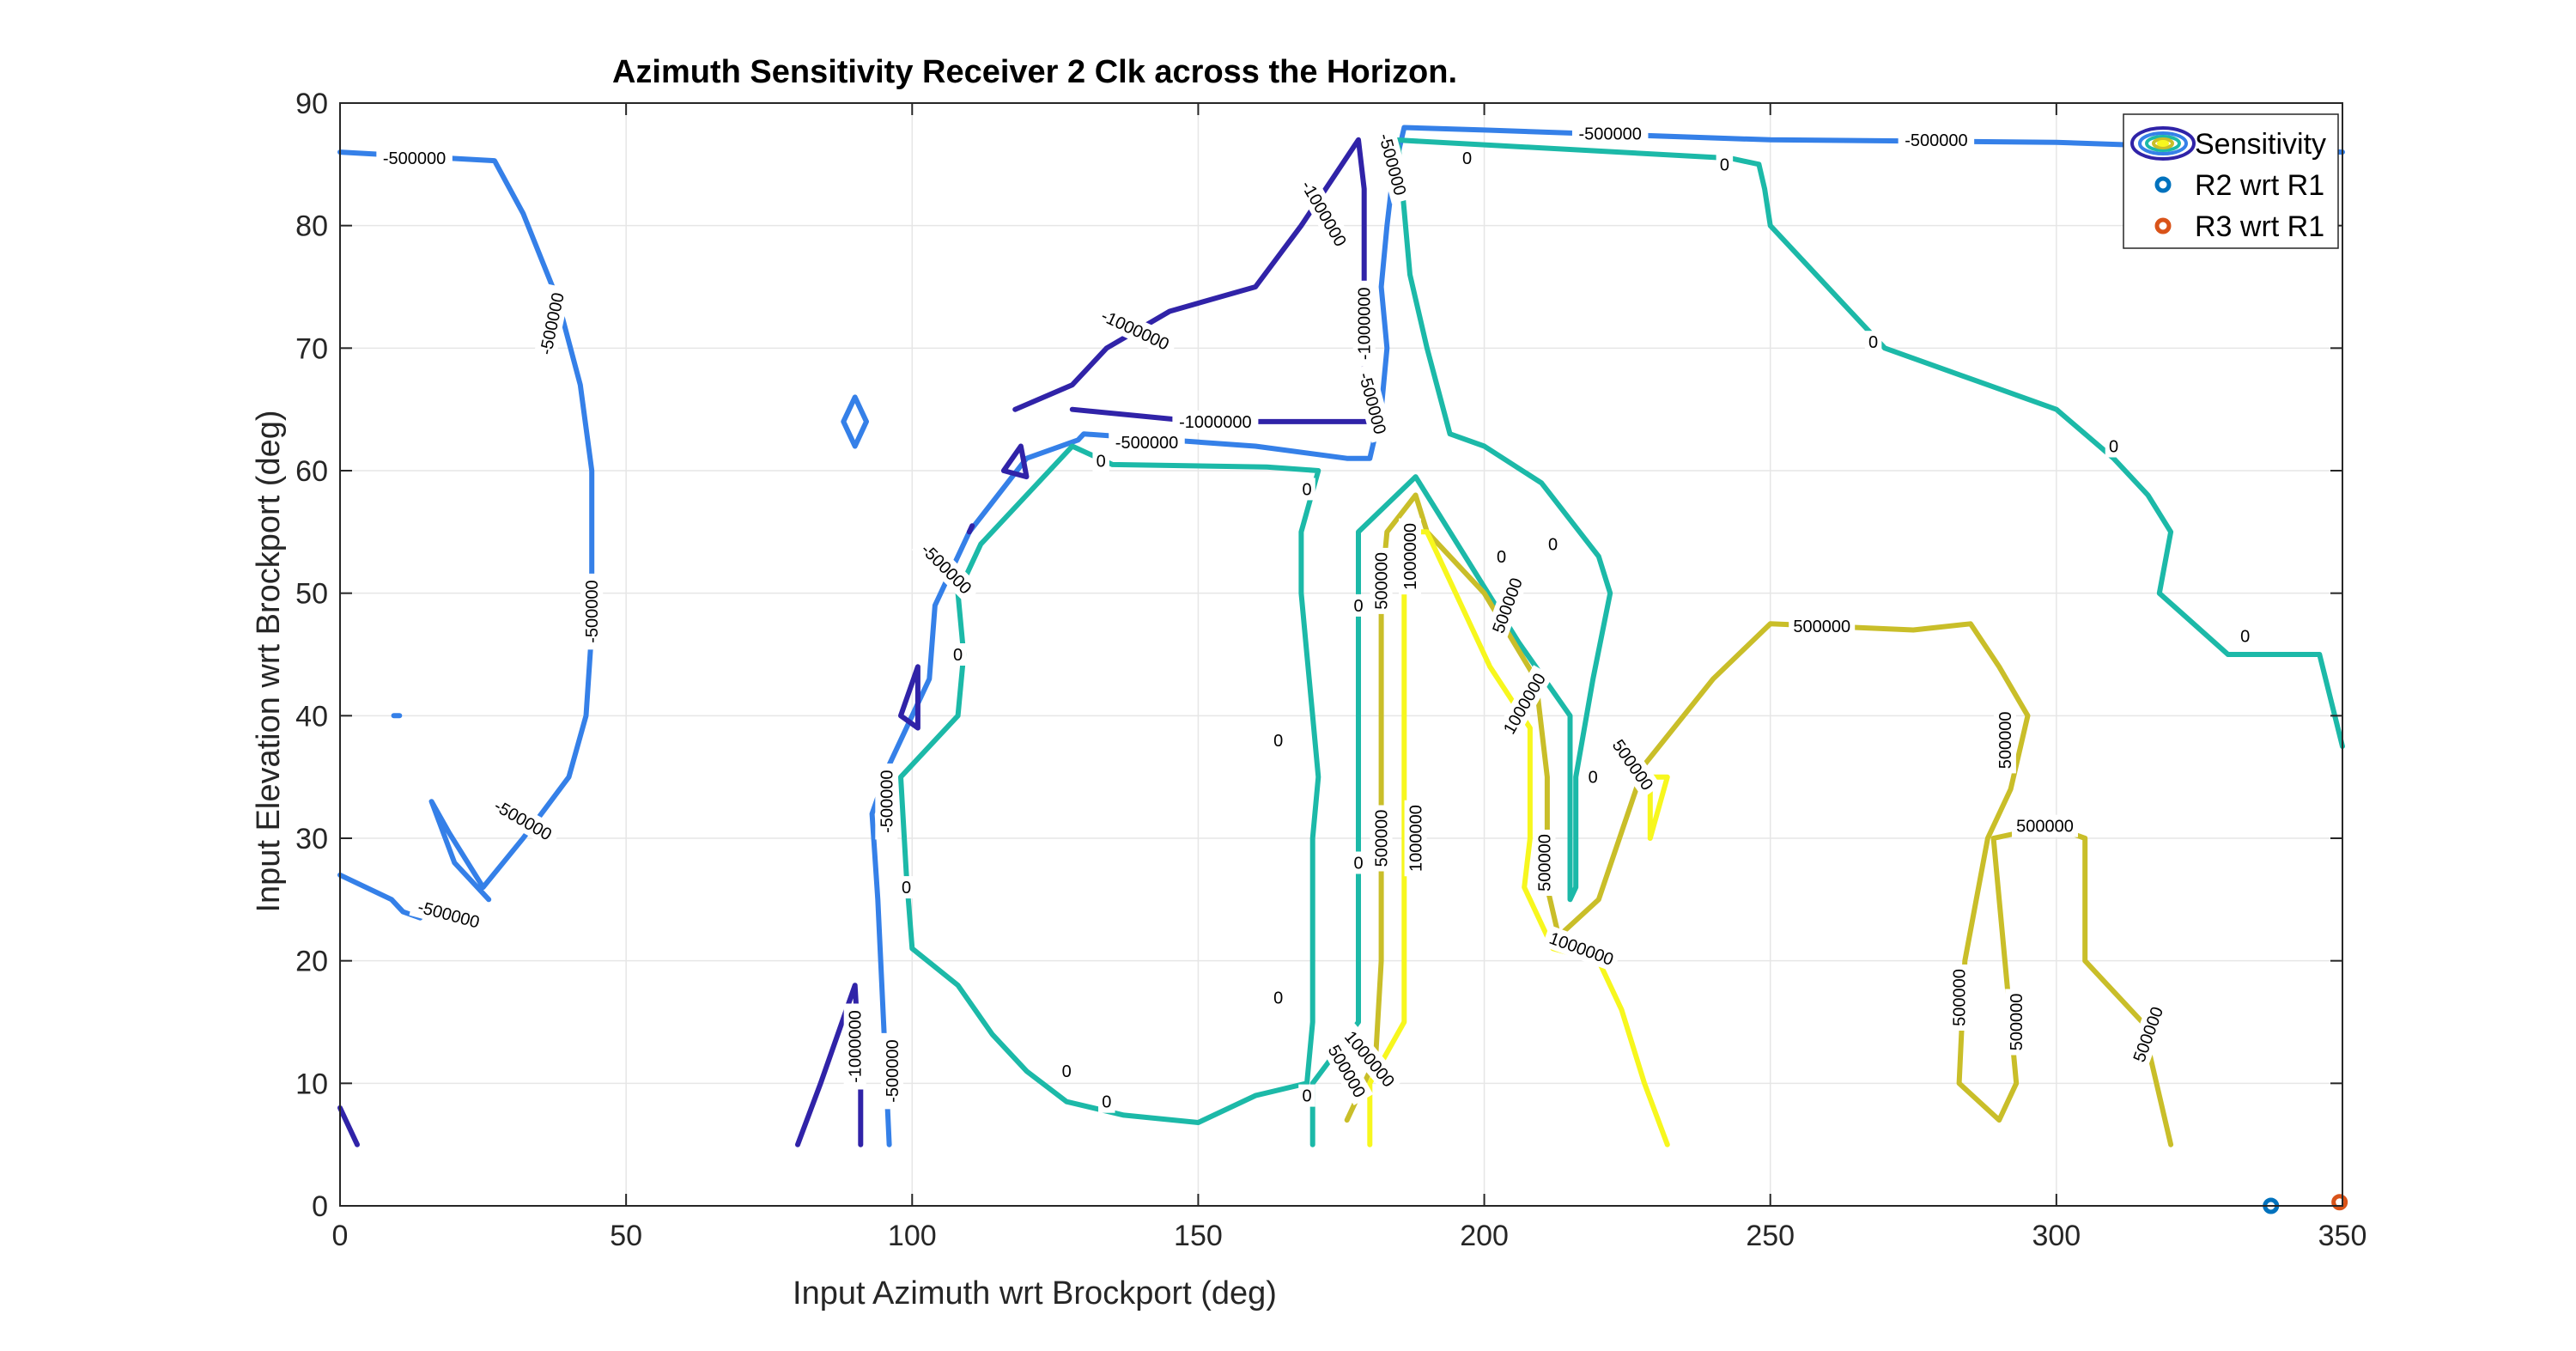 This screenshot has width=2576, height=1351. I want to click on contour-label-text: -1000000, so click(1365, 324).